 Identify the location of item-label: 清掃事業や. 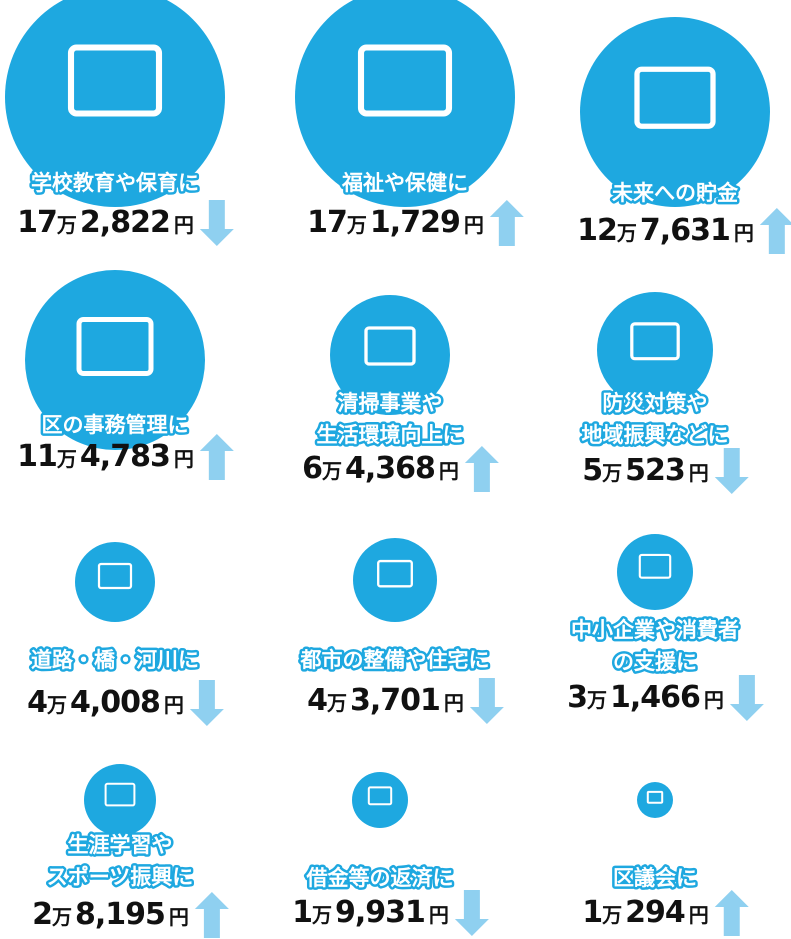
(390, 403).